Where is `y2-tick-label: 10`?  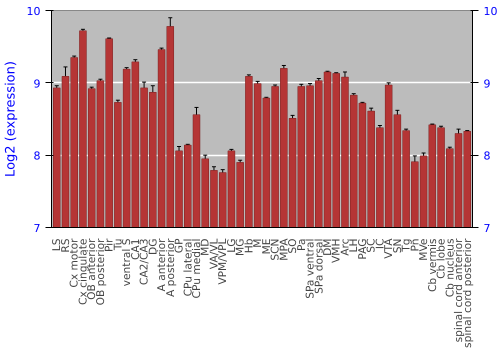
y2-tick-label: 10 is located at coordinates (491, 11).